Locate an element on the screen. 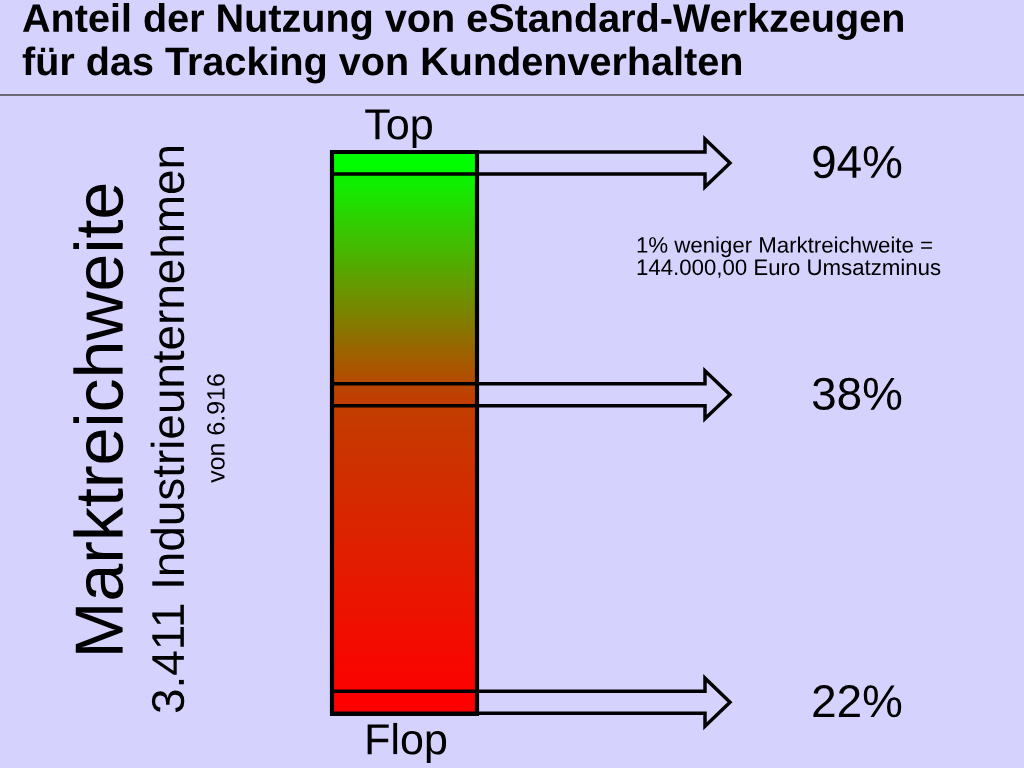 The height and width of the screenshot is (768, 1024). text: 1% weniger Marktreichweite = 144.000,00 Euro Umsatzminus is located at coordinates (789, 257).